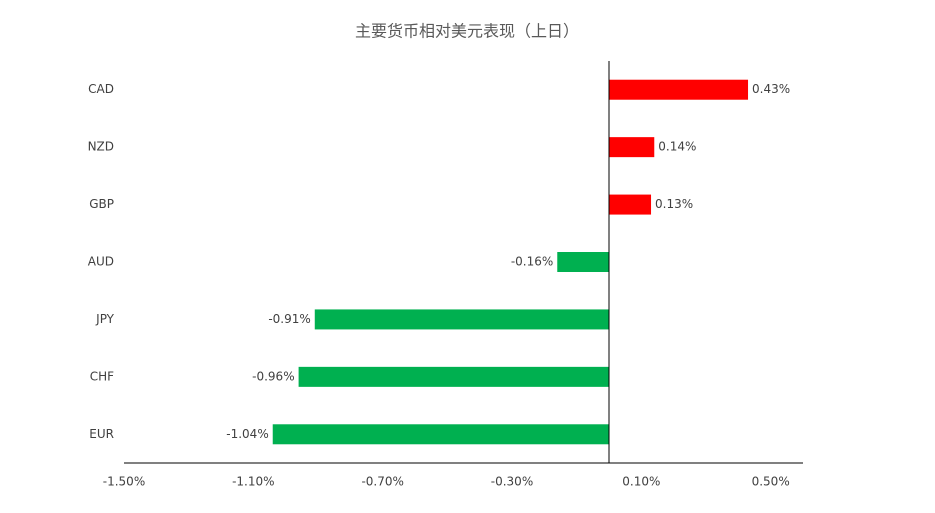 The width and height of the screenshot is (935, 513). Describe the element at coordinates (101, 204) in the screenshot. I see `y-tick-label: GBP` at that location.